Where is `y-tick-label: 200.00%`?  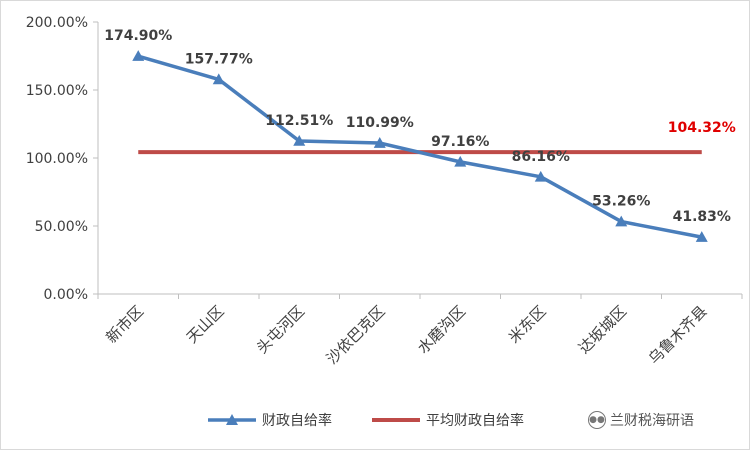 y-tick-label: 200.00% is located at coordinates (57, 23).